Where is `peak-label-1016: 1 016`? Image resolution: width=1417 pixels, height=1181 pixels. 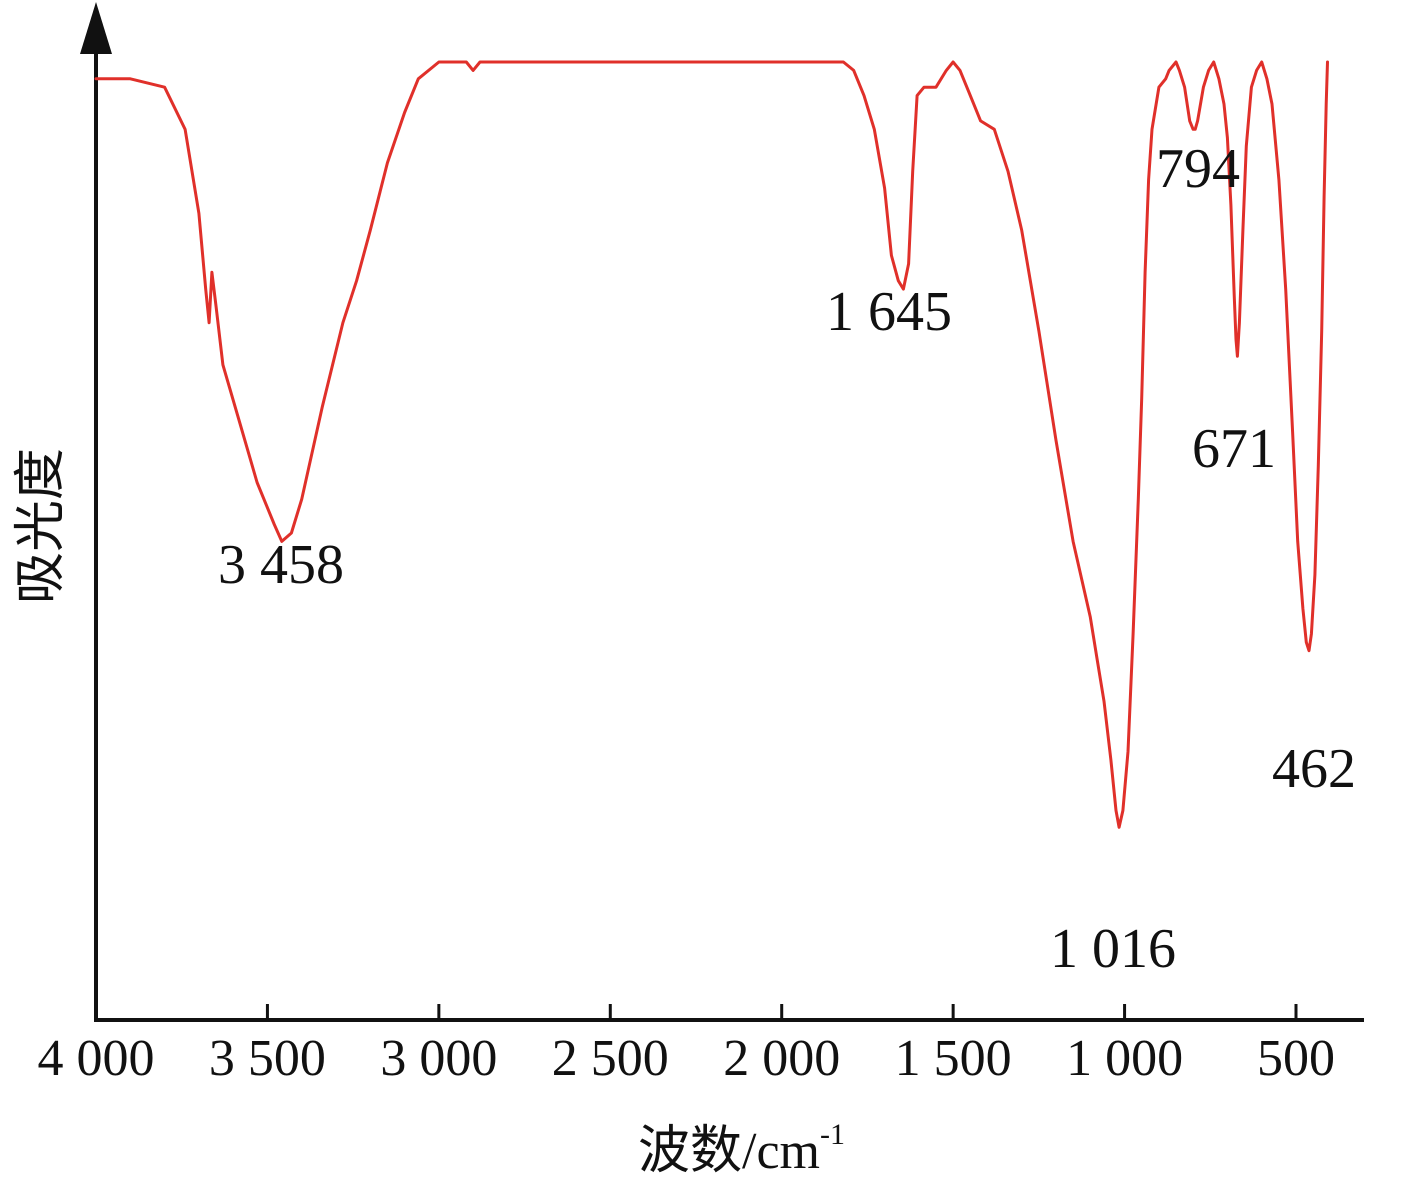 peak-label-1016: 1 016 is located at coordinates (1113, 949).